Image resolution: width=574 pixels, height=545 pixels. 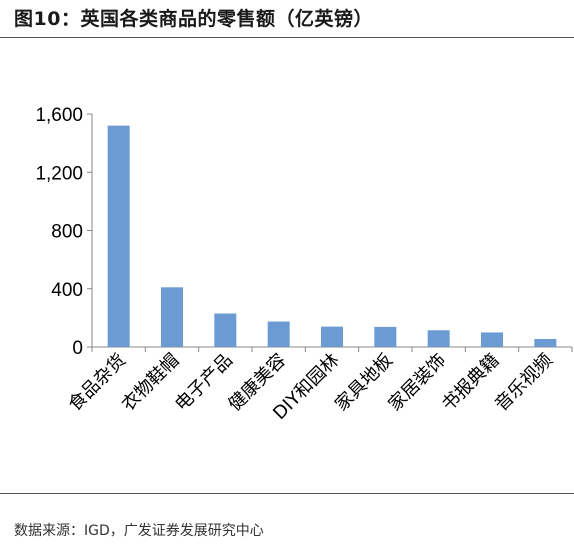 I want to click on source-note: 数据来源：IGD，广发证券发展研究中心, so click(x=139, y=531).